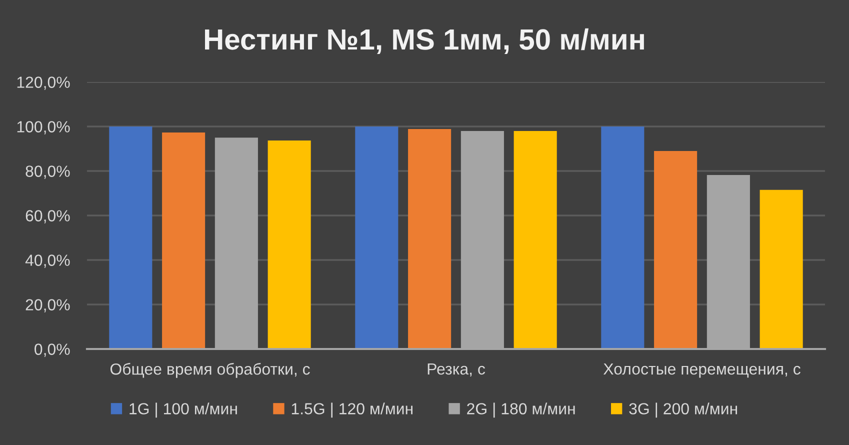  Describe the element at coordinates (352, 410) in the screenshot. I see `legend-label: 1.5G | 120 м/мин` at that location.